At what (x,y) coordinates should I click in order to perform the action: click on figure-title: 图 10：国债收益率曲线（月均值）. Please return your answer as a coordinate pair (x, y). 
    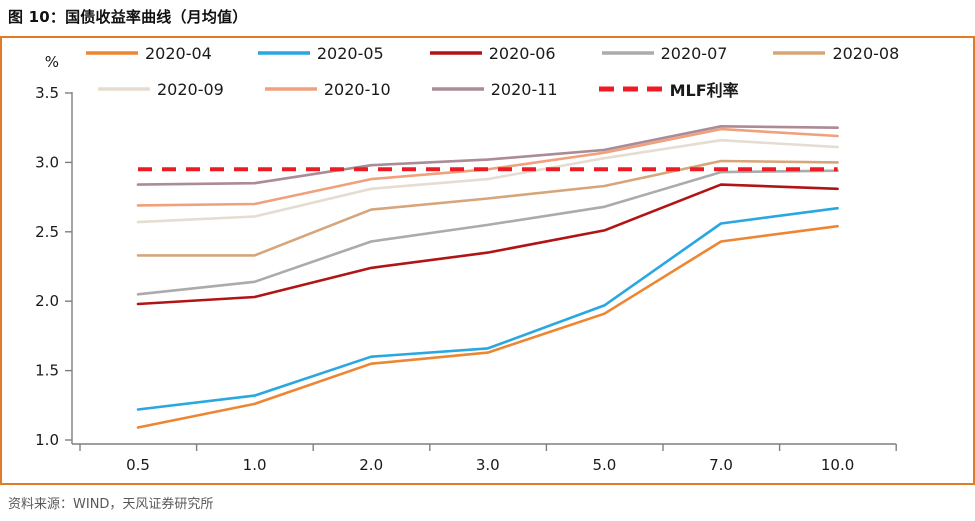
    Looking at the image, I should click on (128, 17).